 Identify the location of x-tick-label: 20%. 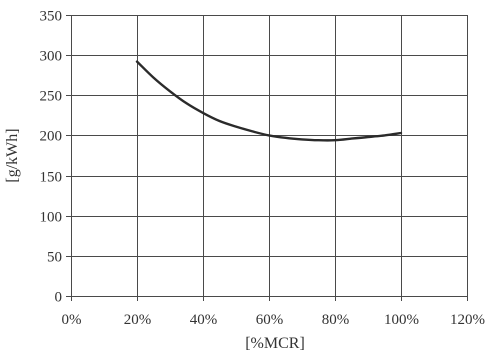
(138, 320).